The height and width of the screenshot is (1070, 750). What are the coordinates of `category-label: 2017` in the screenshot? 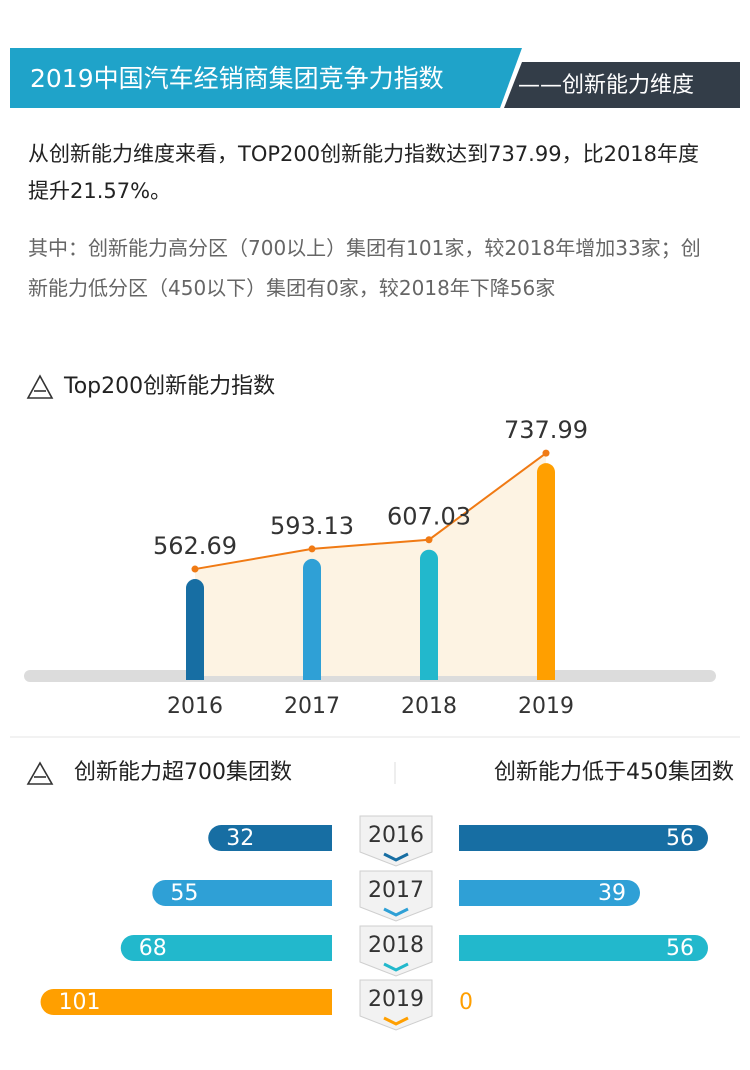 It's located at (396, 890).